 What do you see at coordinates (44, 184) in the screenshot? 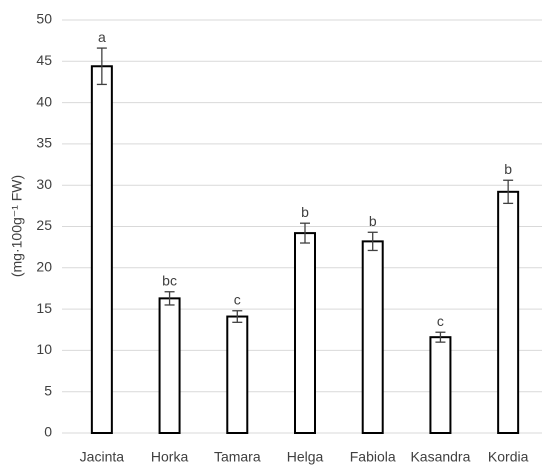
I see `y-tick-label: 30` at bounding box center [44, 184].